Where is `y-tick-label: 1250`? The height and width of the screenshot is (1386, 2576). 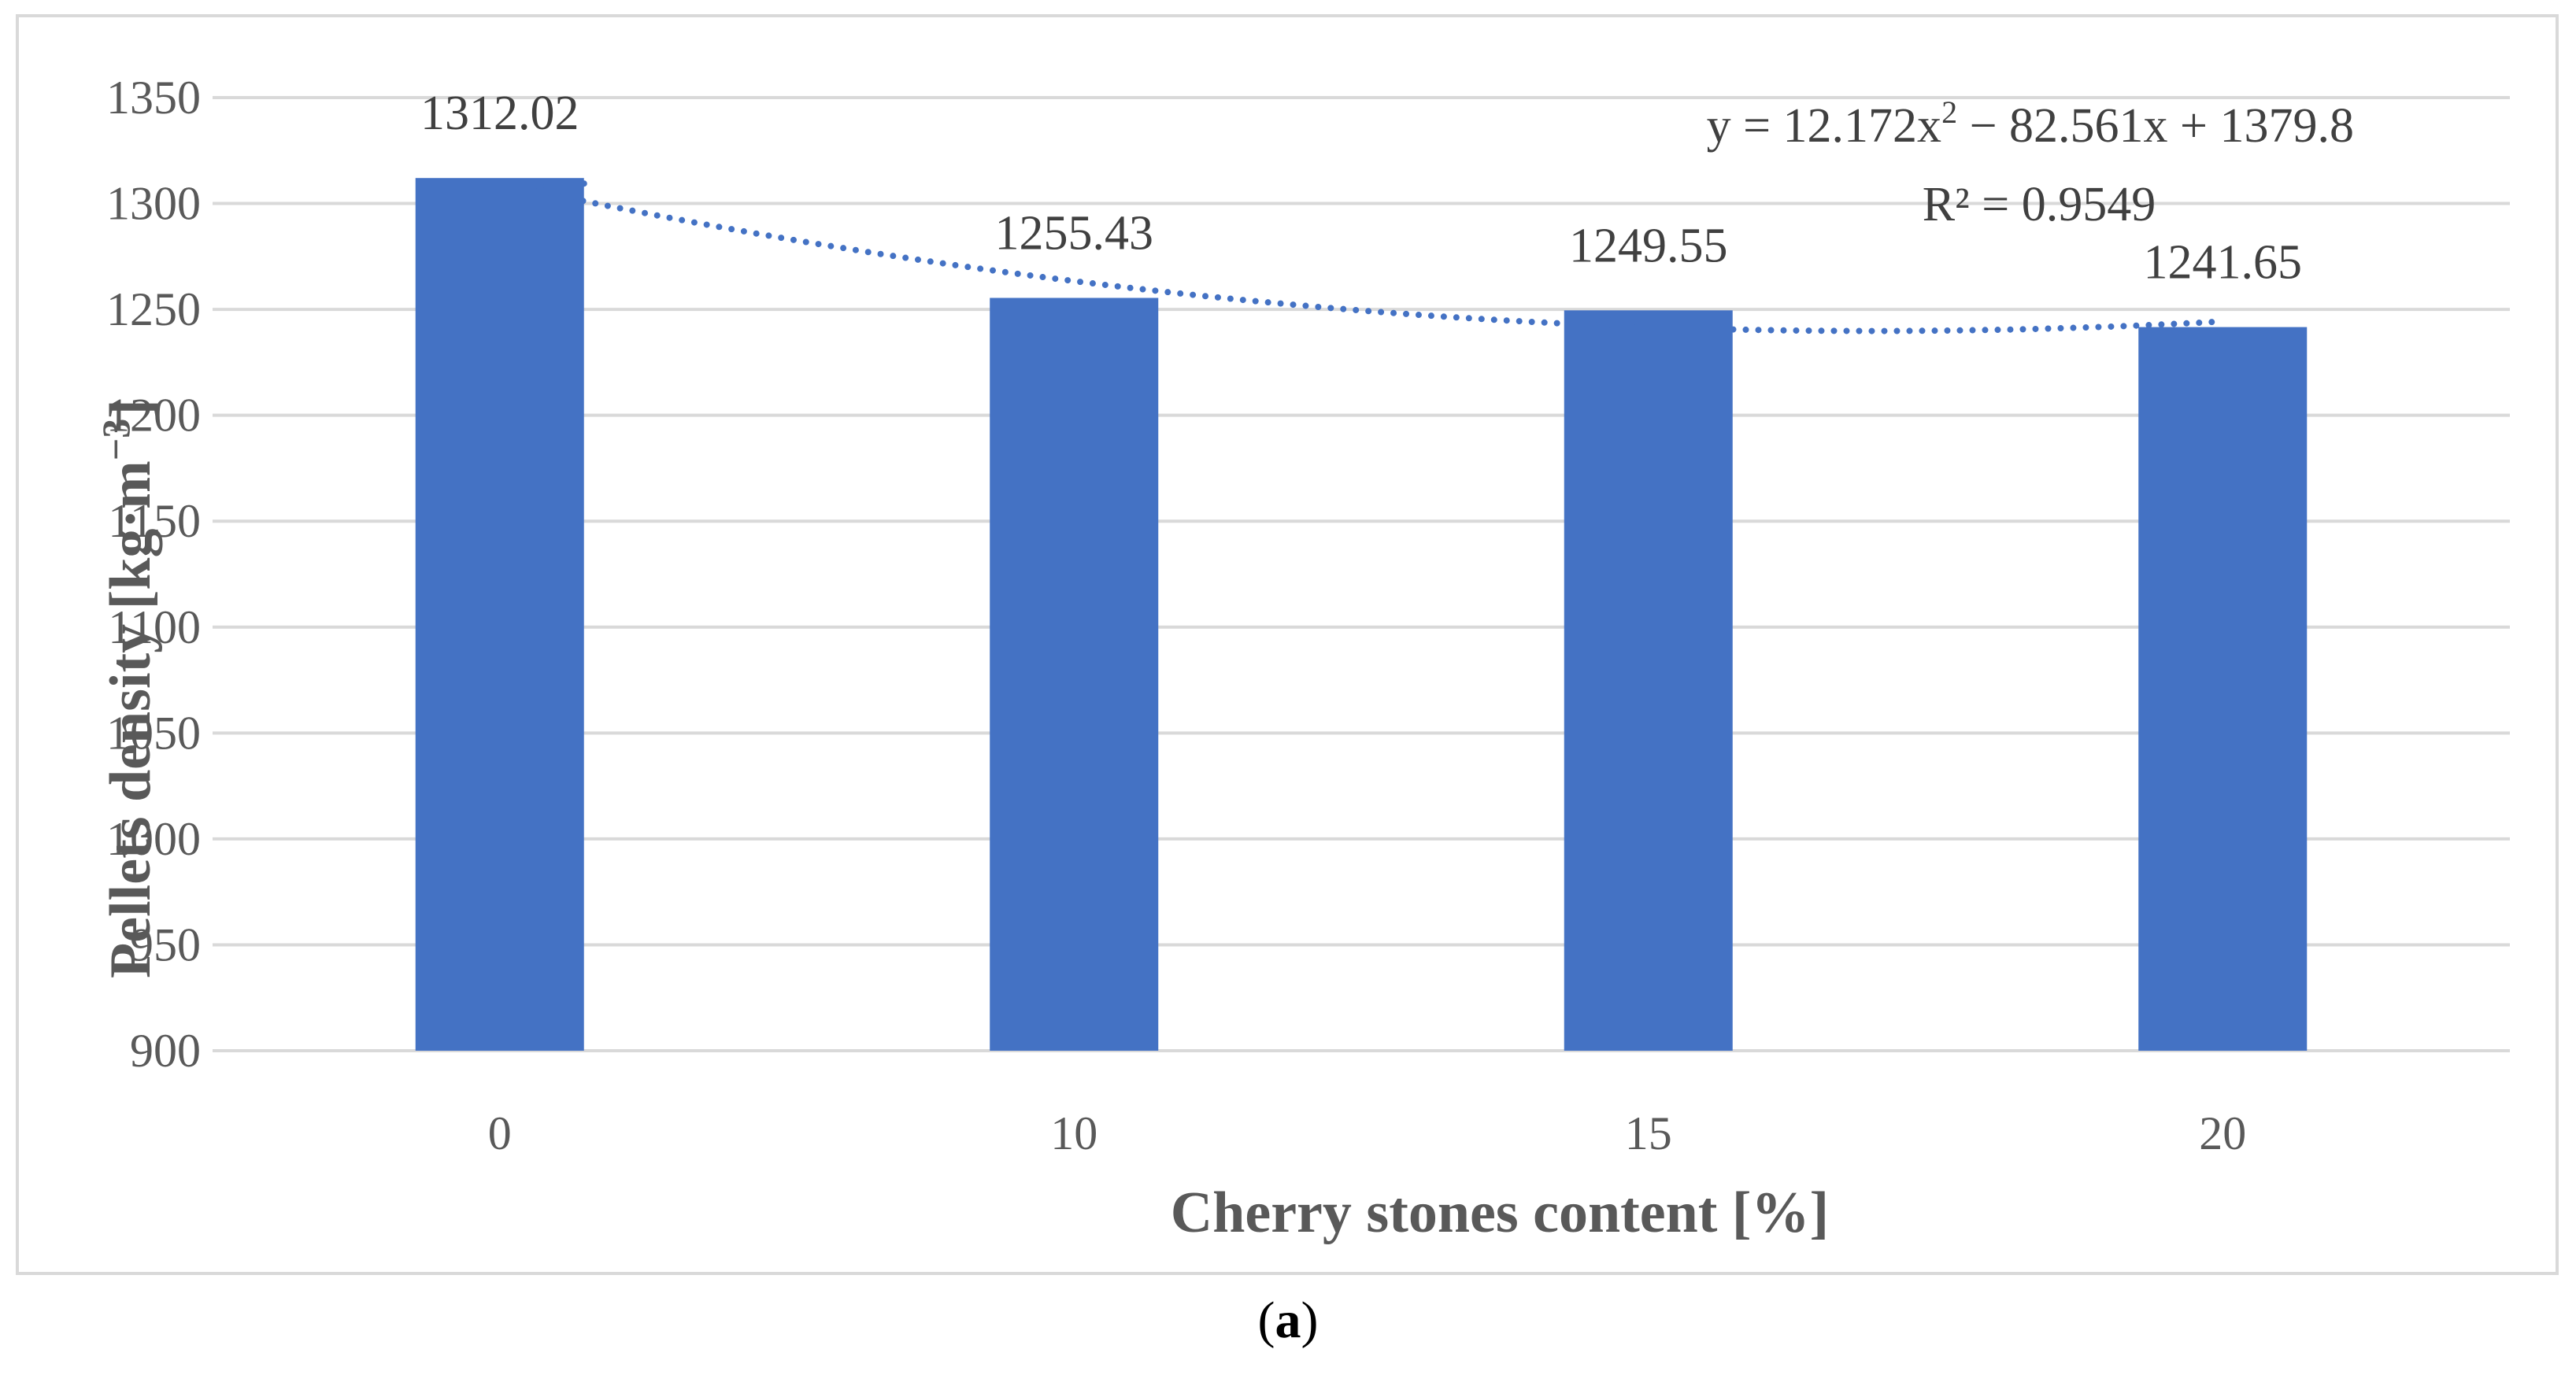 y-tick-label: 1250 is located at coordinates (153, 309).